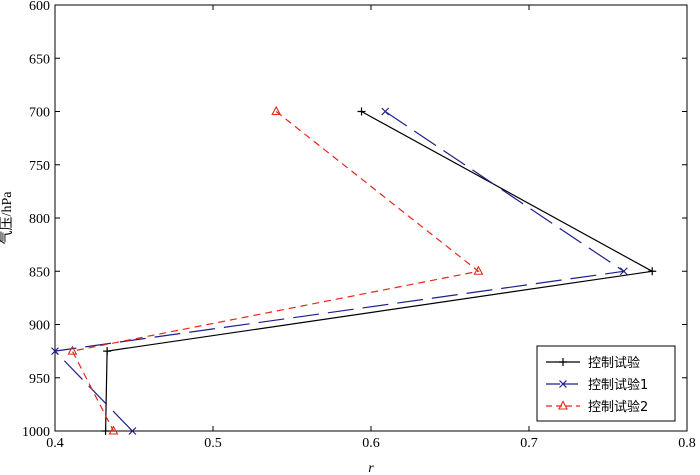 The image size is (700, 475). Describe the element at coordinates (618, 385) in the screenshot. I see `legend-entry-2: 控制试验1` at that location.